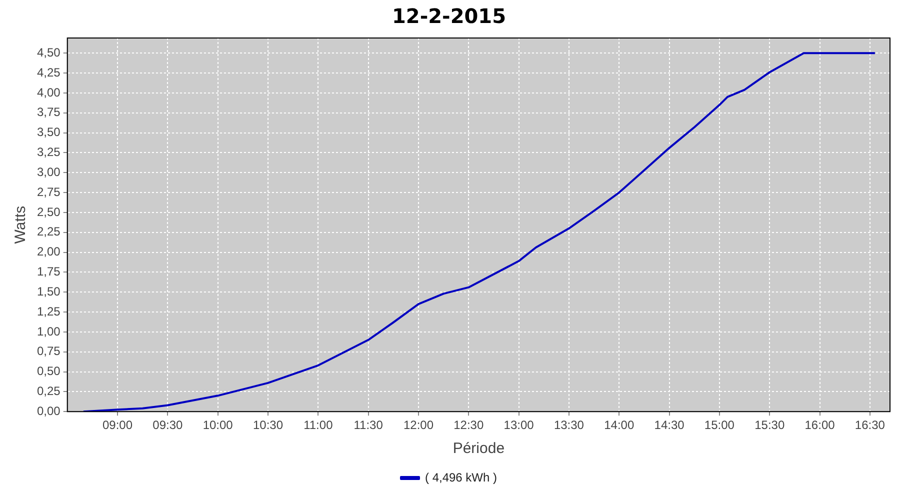 This screenshot has width=900, height=500. What do you see at coordinates (870, 425) in the screenshot?
I see `x-tick-label: 16:30` at bounding box center [870, 425].